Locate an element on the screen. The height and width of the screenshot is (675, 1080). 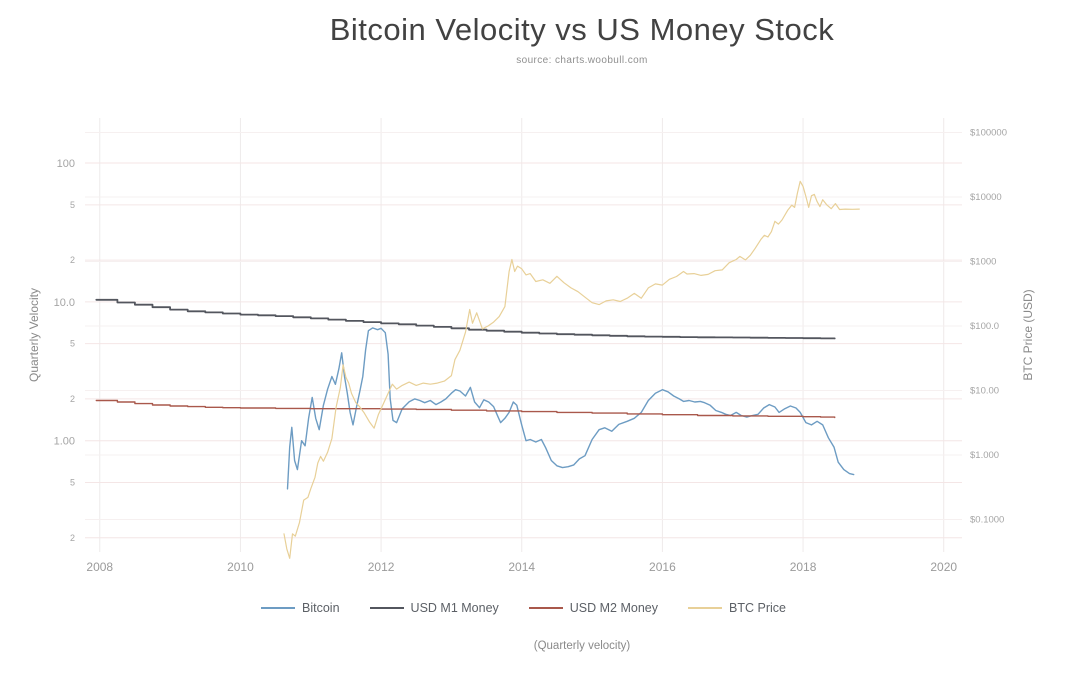
left-axis-title: Quarterly Velocity is located at coordinates (34, 335).